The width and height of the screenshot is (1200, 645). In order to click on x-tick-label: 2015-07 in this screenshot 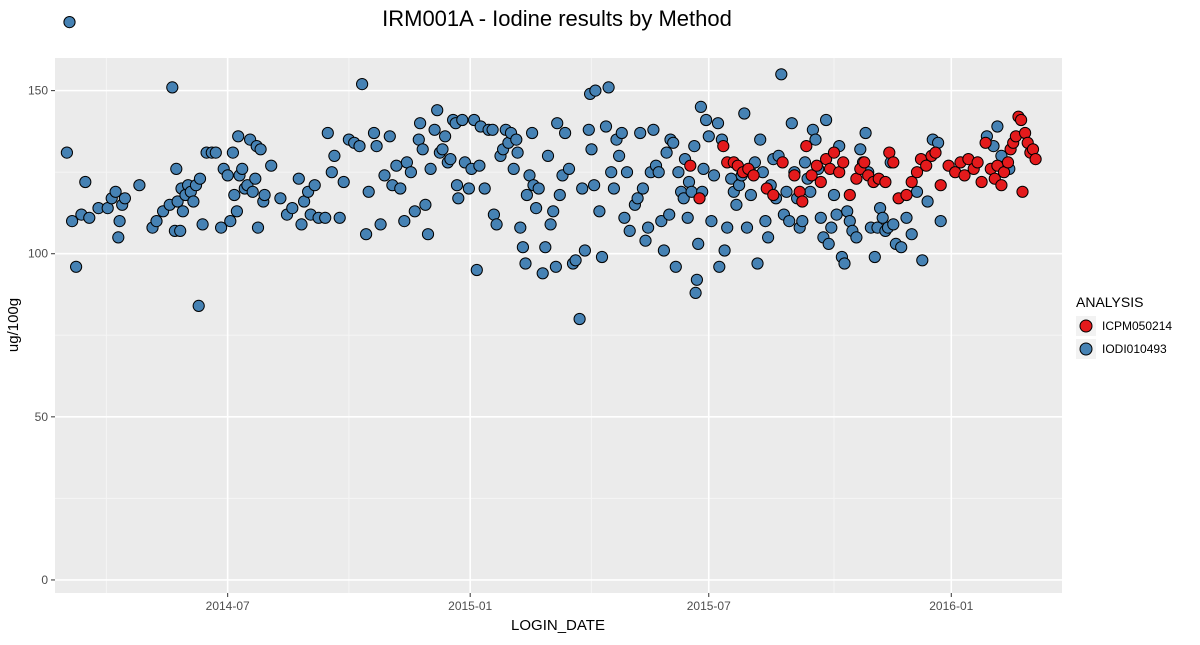, I will do `click(709, 606)`.